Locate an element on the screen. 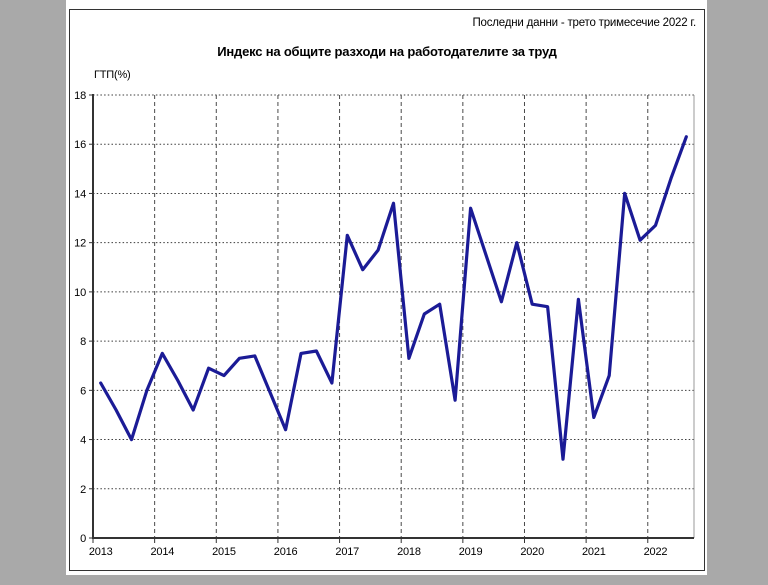  x-tick-label: 2015 is located at coordinates (224, 552).